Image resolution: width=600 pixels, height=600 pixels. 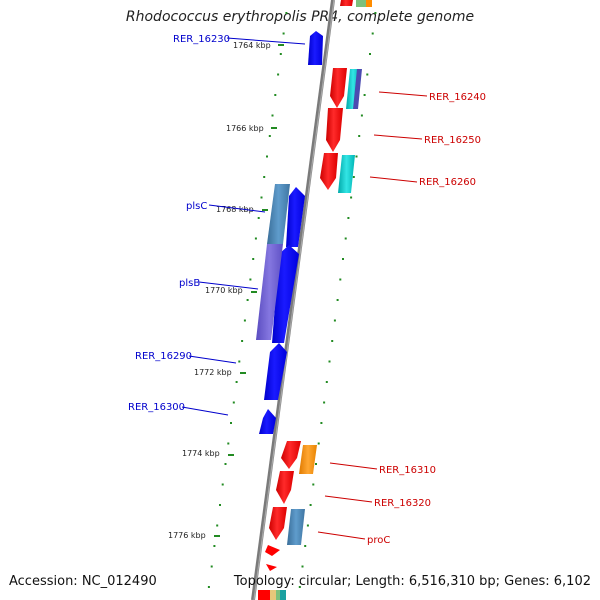 What do you see at coordinates (156, 407) in the screenshot?
I see `gene-label-text: RER_16300` at bounding box center [156, 407].